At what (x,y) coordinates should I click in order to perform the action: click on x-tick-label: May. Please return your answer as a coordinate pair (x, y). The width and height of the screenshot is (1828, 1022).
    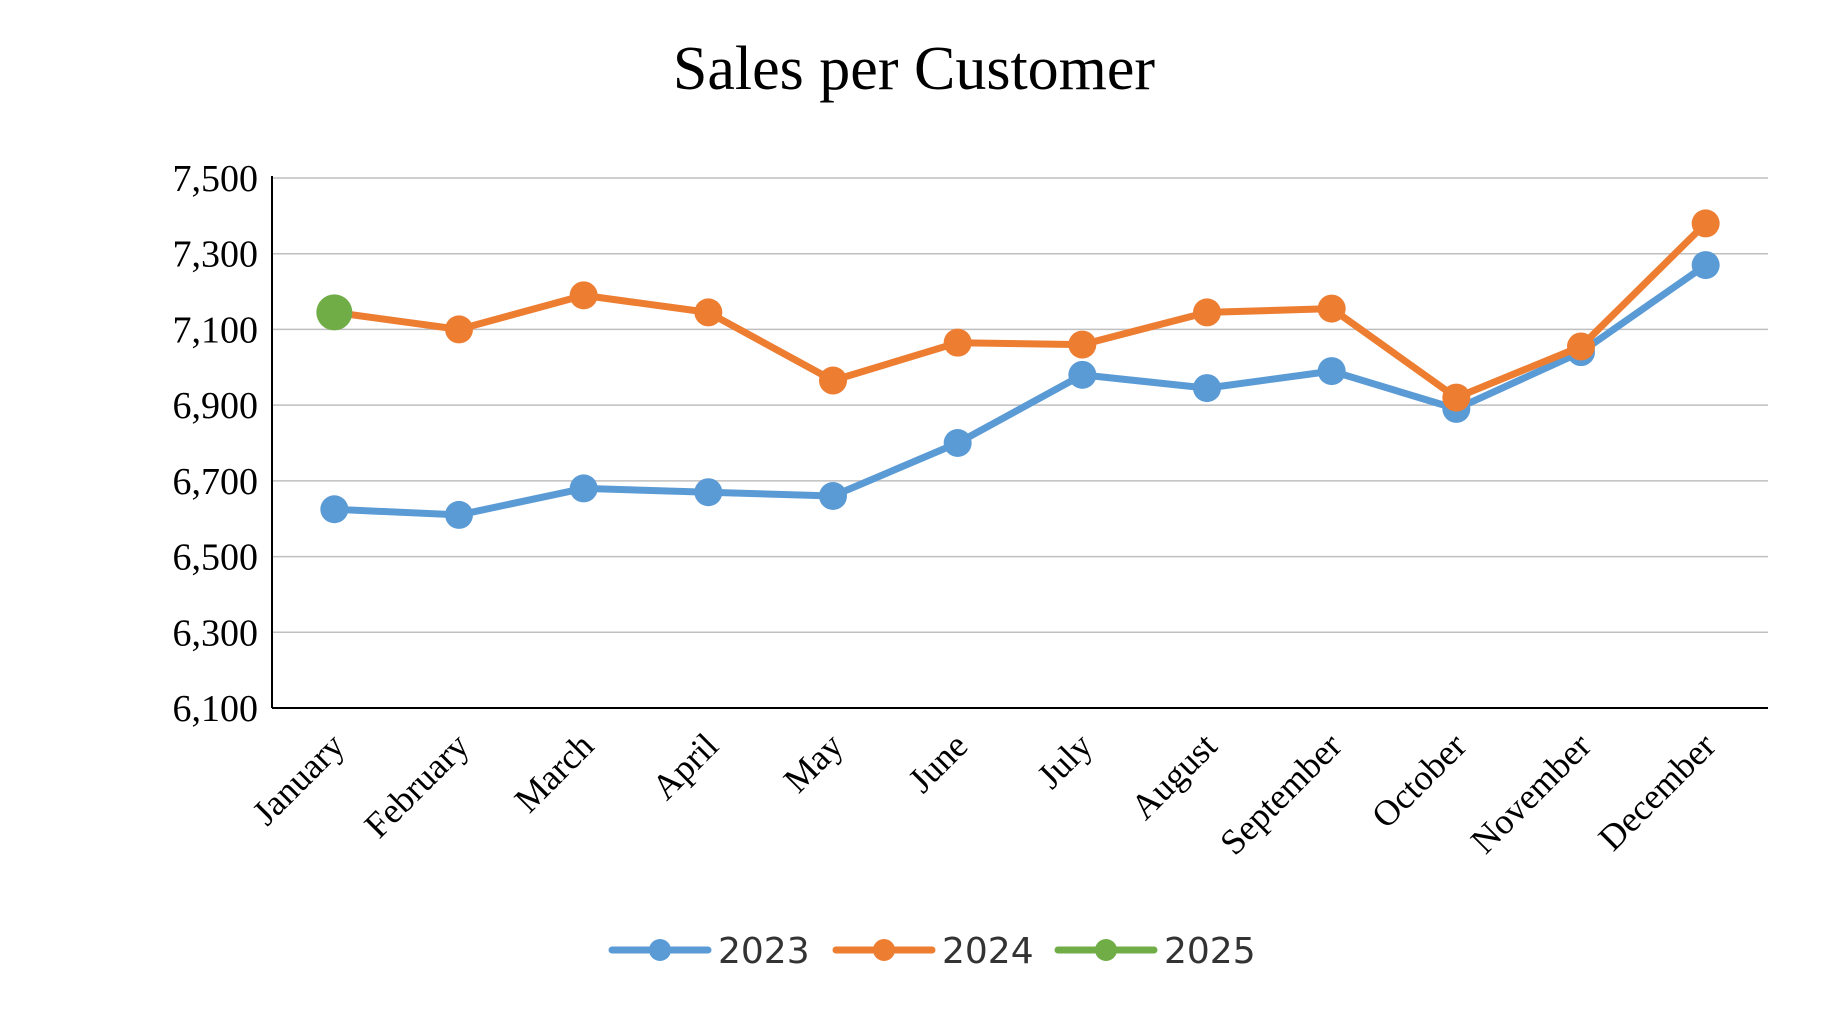
    Looking at the image, I should click on (813, 762).